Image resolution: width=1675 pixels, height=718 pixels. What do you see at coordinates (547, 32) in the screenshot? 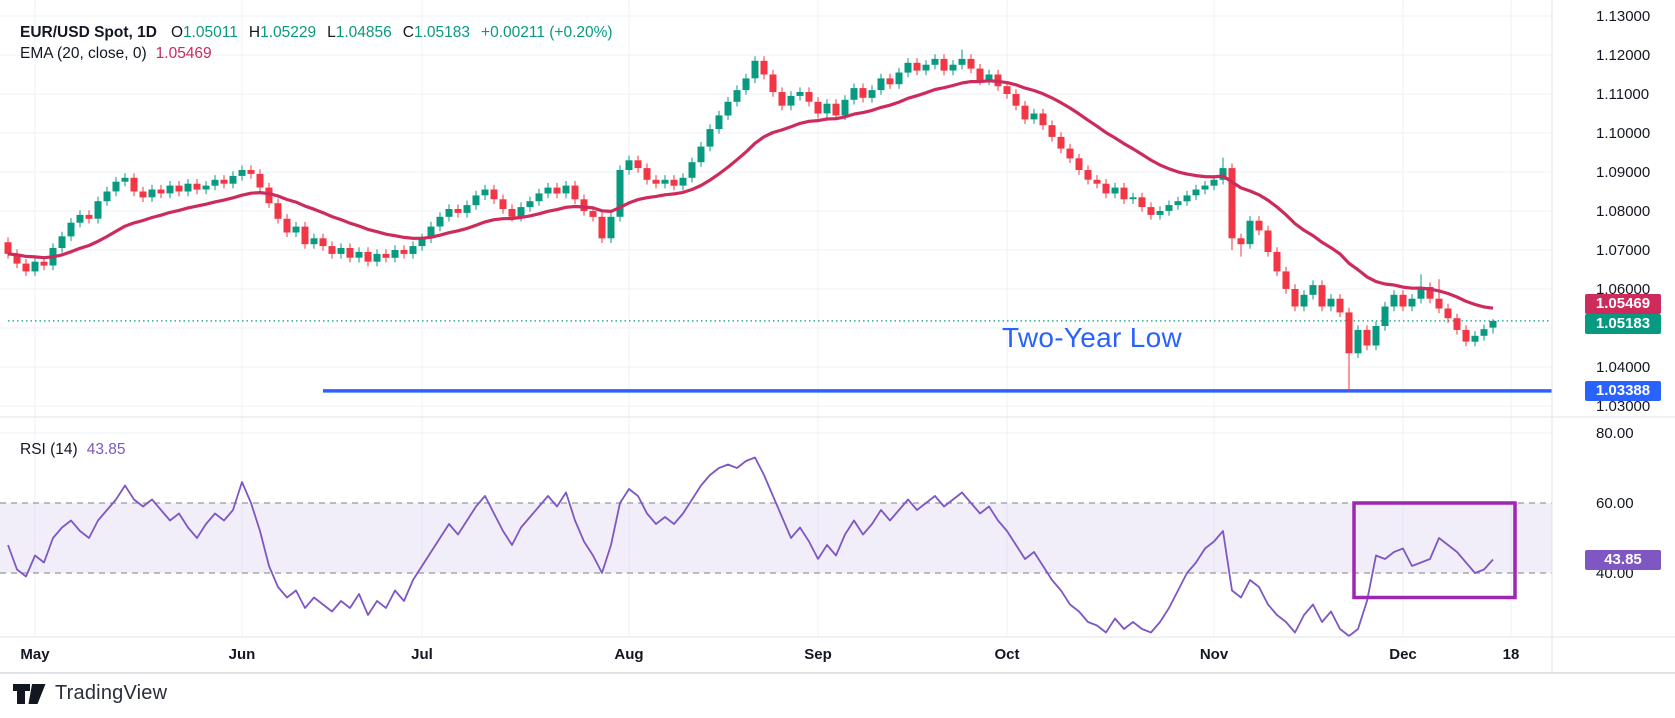
I see `change-value: +0.00211 (+0.20%)` at bounding box center [547, 32].